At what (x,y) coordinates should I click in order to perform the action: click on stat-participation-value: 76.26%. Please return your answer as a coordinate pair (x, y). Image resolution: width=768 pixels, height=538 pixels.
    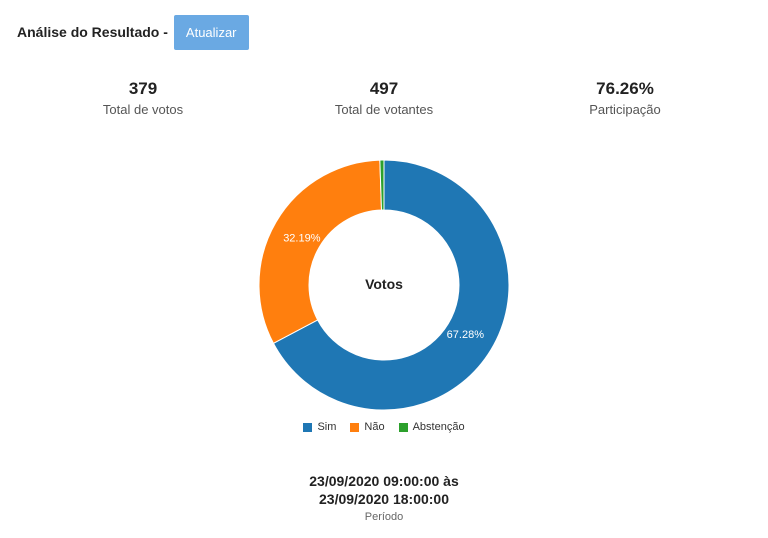
    Looking at the image, I should click on (625, 88).